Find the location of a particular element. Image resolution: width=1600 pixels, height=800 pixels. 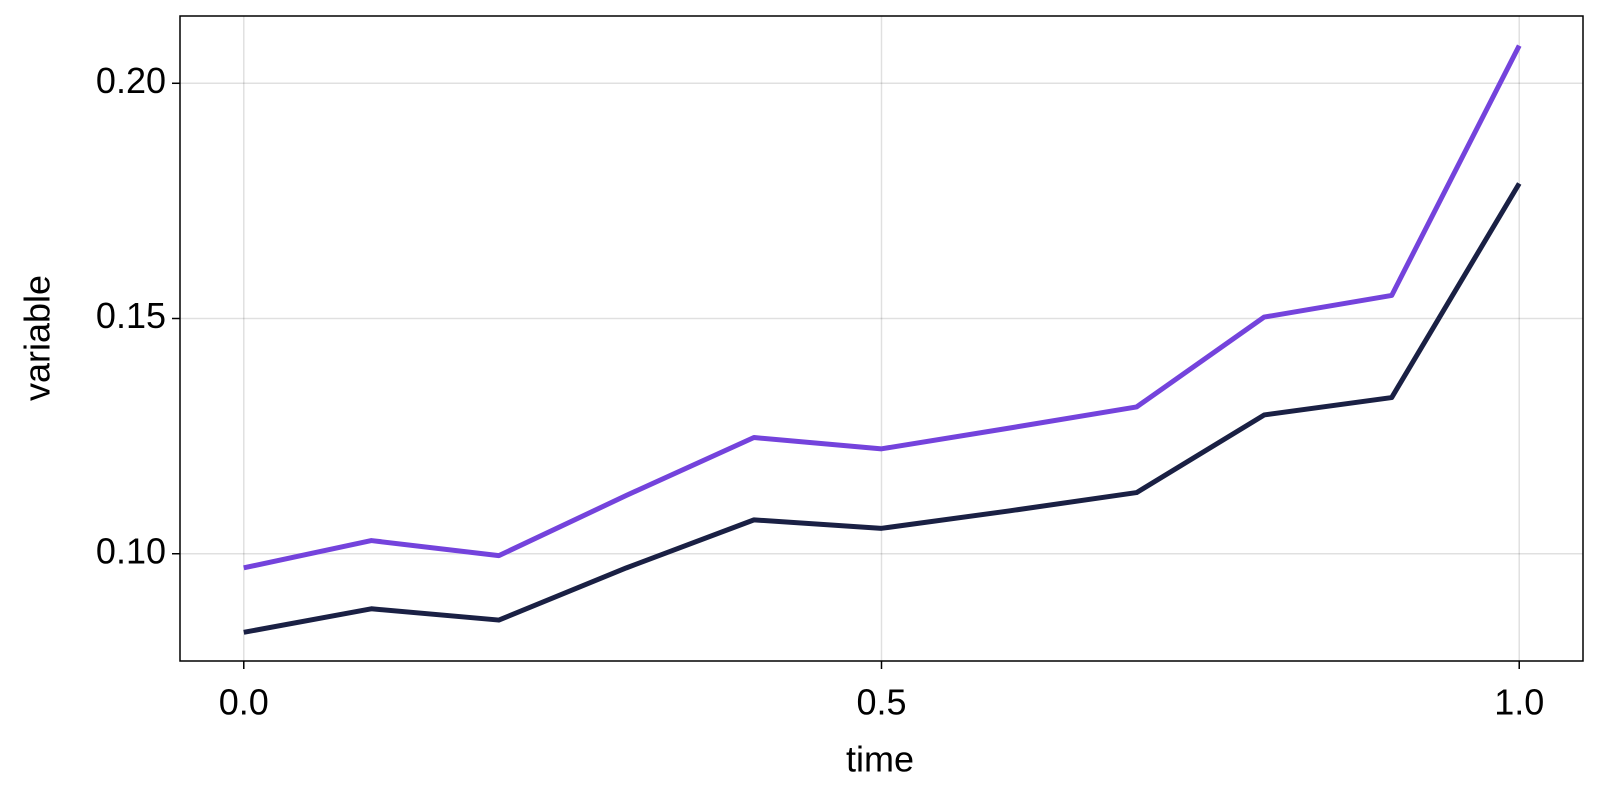

x-axis-label: time is located at coordinates (880, 759).